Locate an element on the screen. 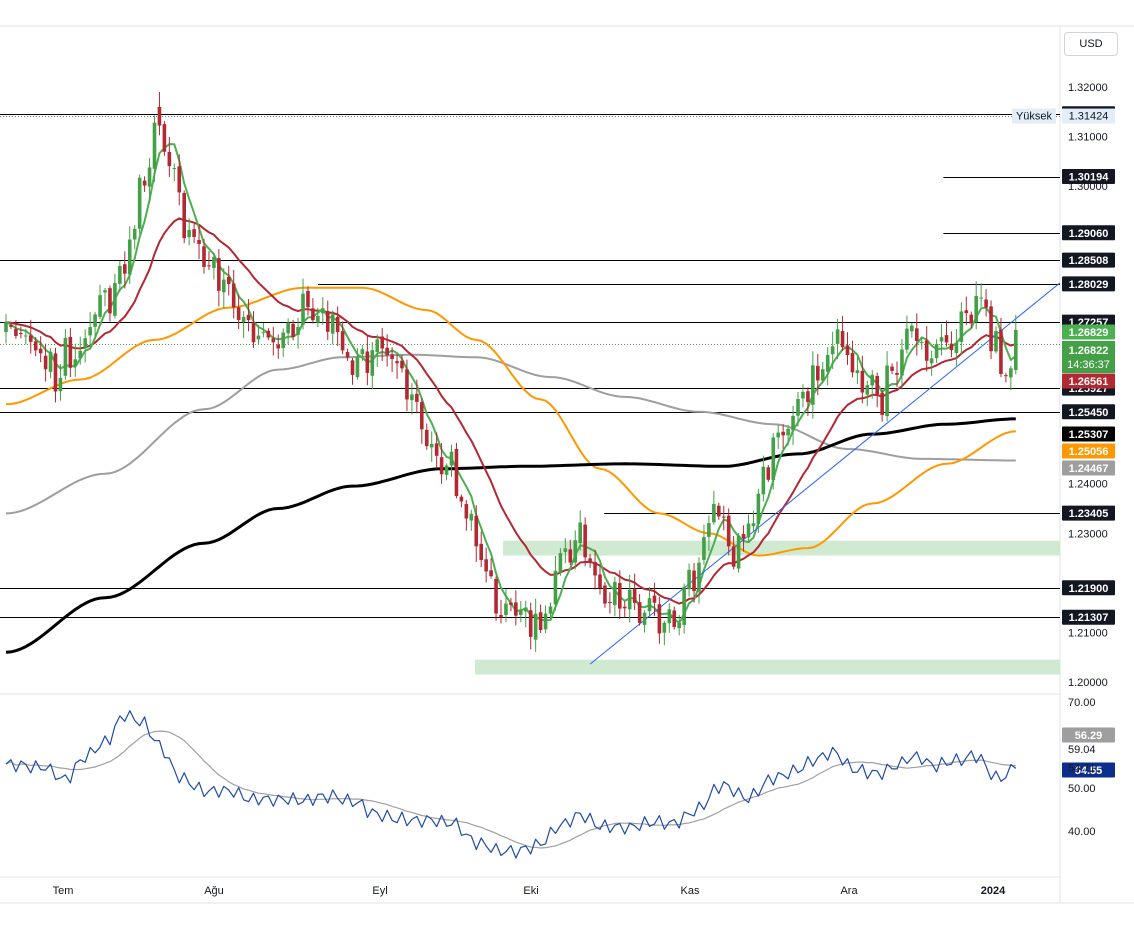  high-marker-value: 1.31424 is located at coordinates (1089, 117).